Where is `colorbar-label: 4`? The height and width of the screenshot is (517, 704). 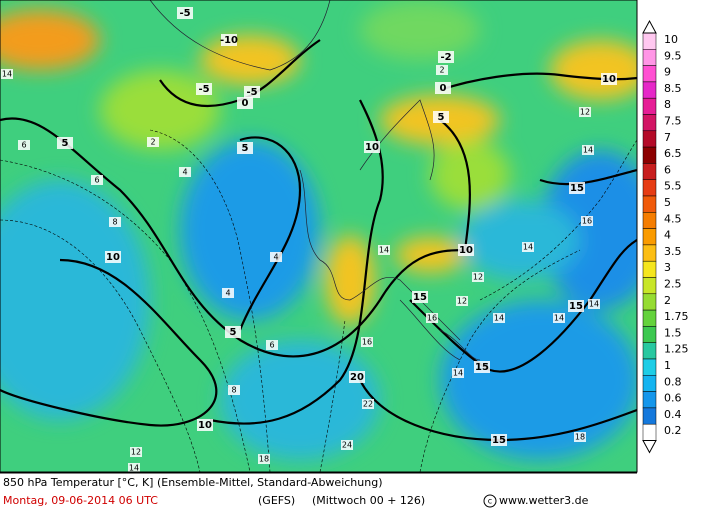
colorbar-label: 4 is located at coordinates (667, 235).